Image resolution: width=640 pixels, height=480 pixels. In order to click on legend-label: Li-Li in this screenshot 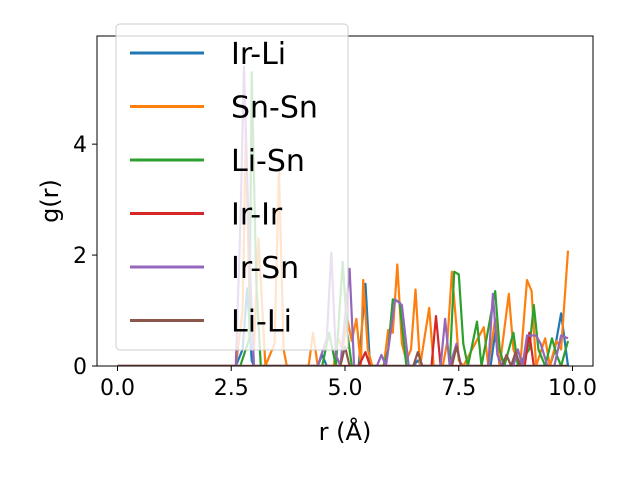, I will do `click(261, 322)`.